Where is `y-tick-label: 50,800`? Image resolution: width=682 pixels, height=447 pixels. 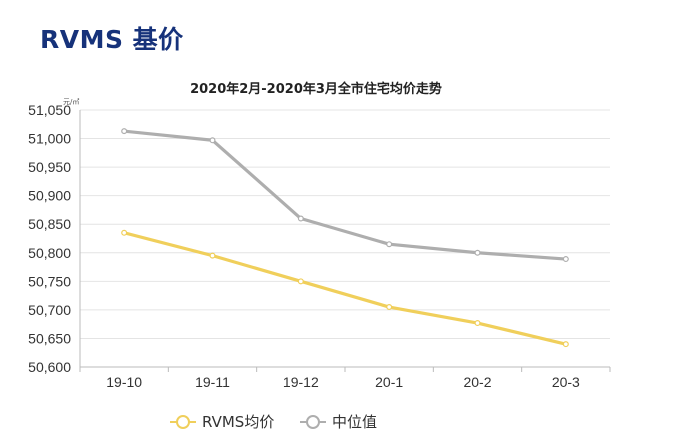
y-tick-label: 50,800 is located at coordinates (49, 253).